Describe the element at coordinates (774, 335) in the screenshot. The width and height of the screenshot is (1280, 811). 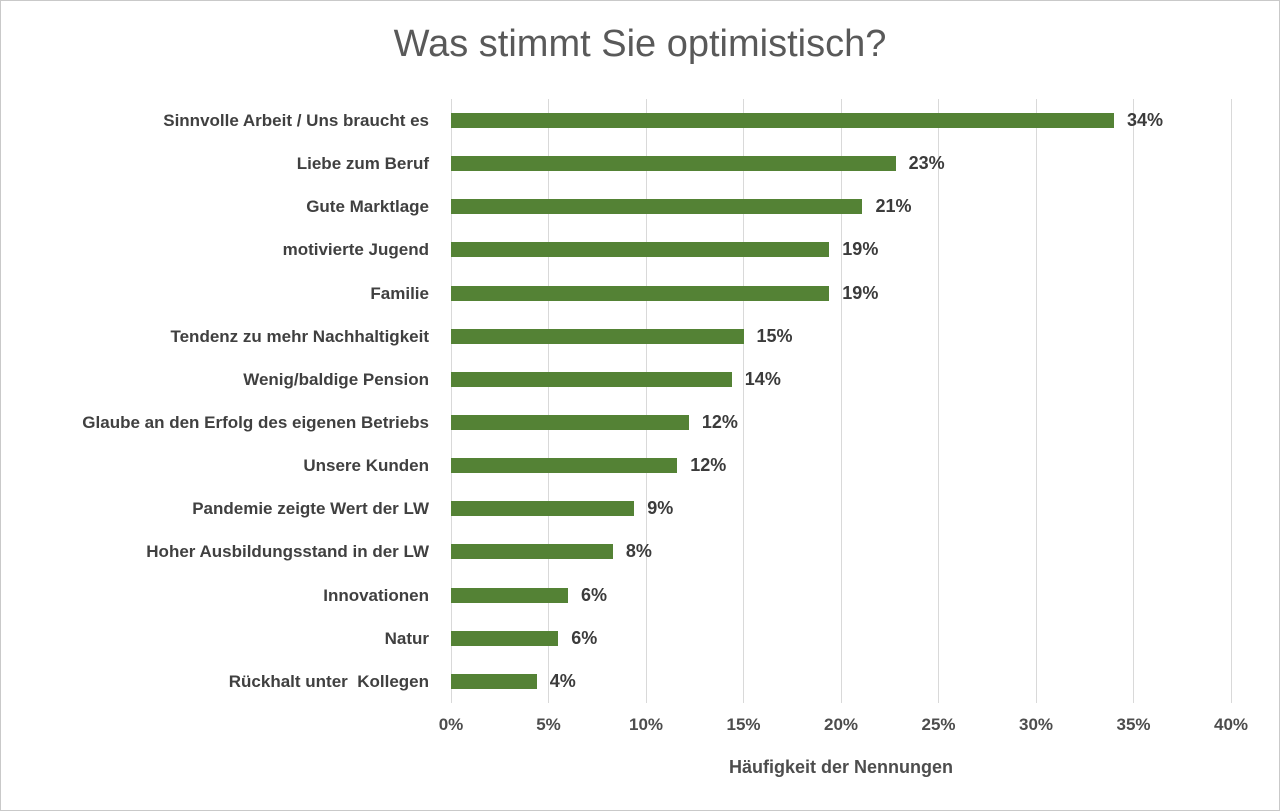
I see `data-label: 15%` at that location.